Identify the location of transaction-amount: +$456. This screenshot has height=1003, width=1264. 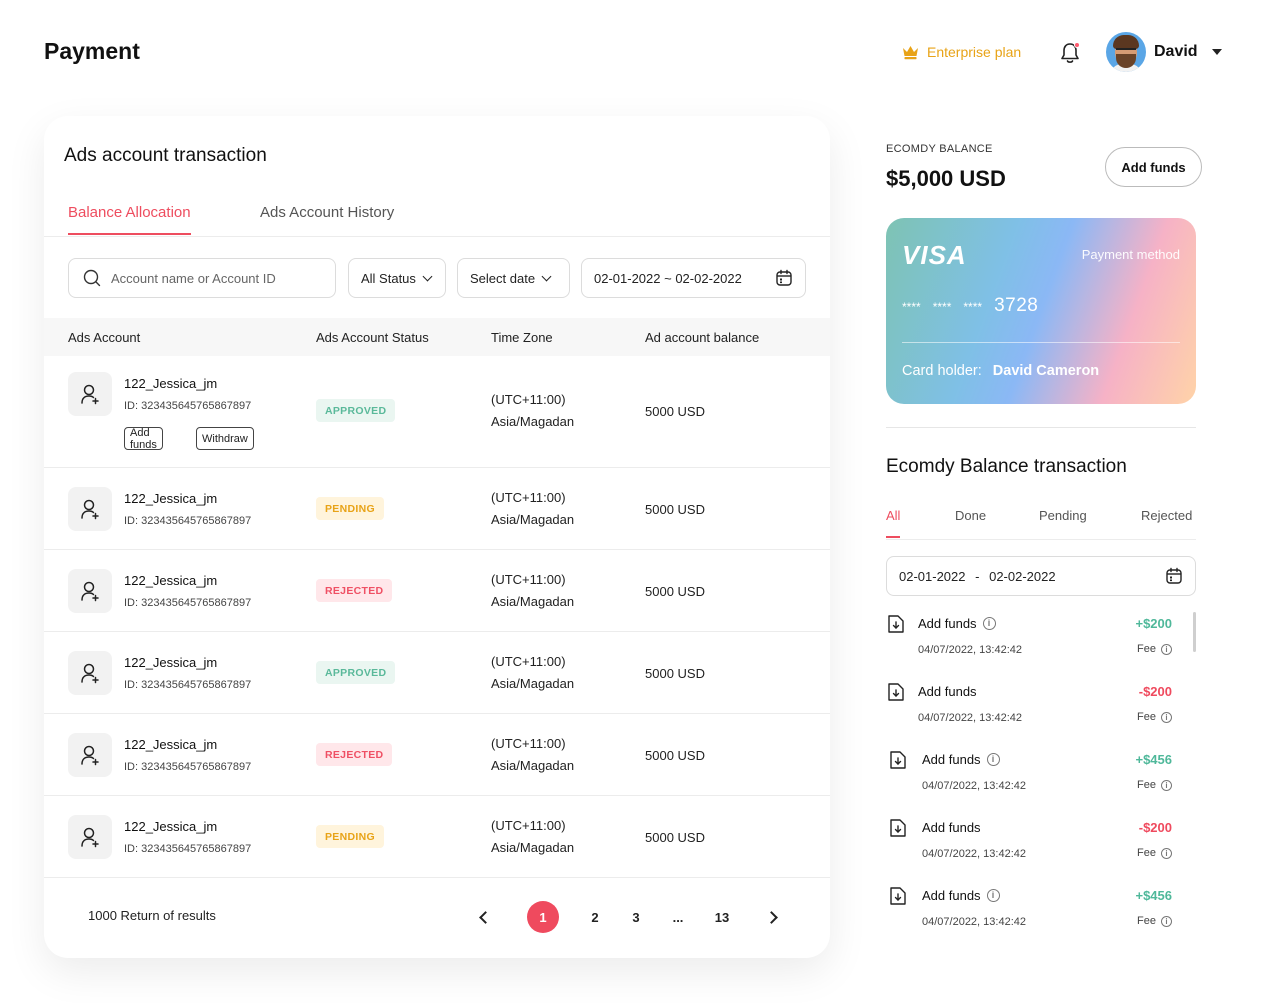
(1153, 895).